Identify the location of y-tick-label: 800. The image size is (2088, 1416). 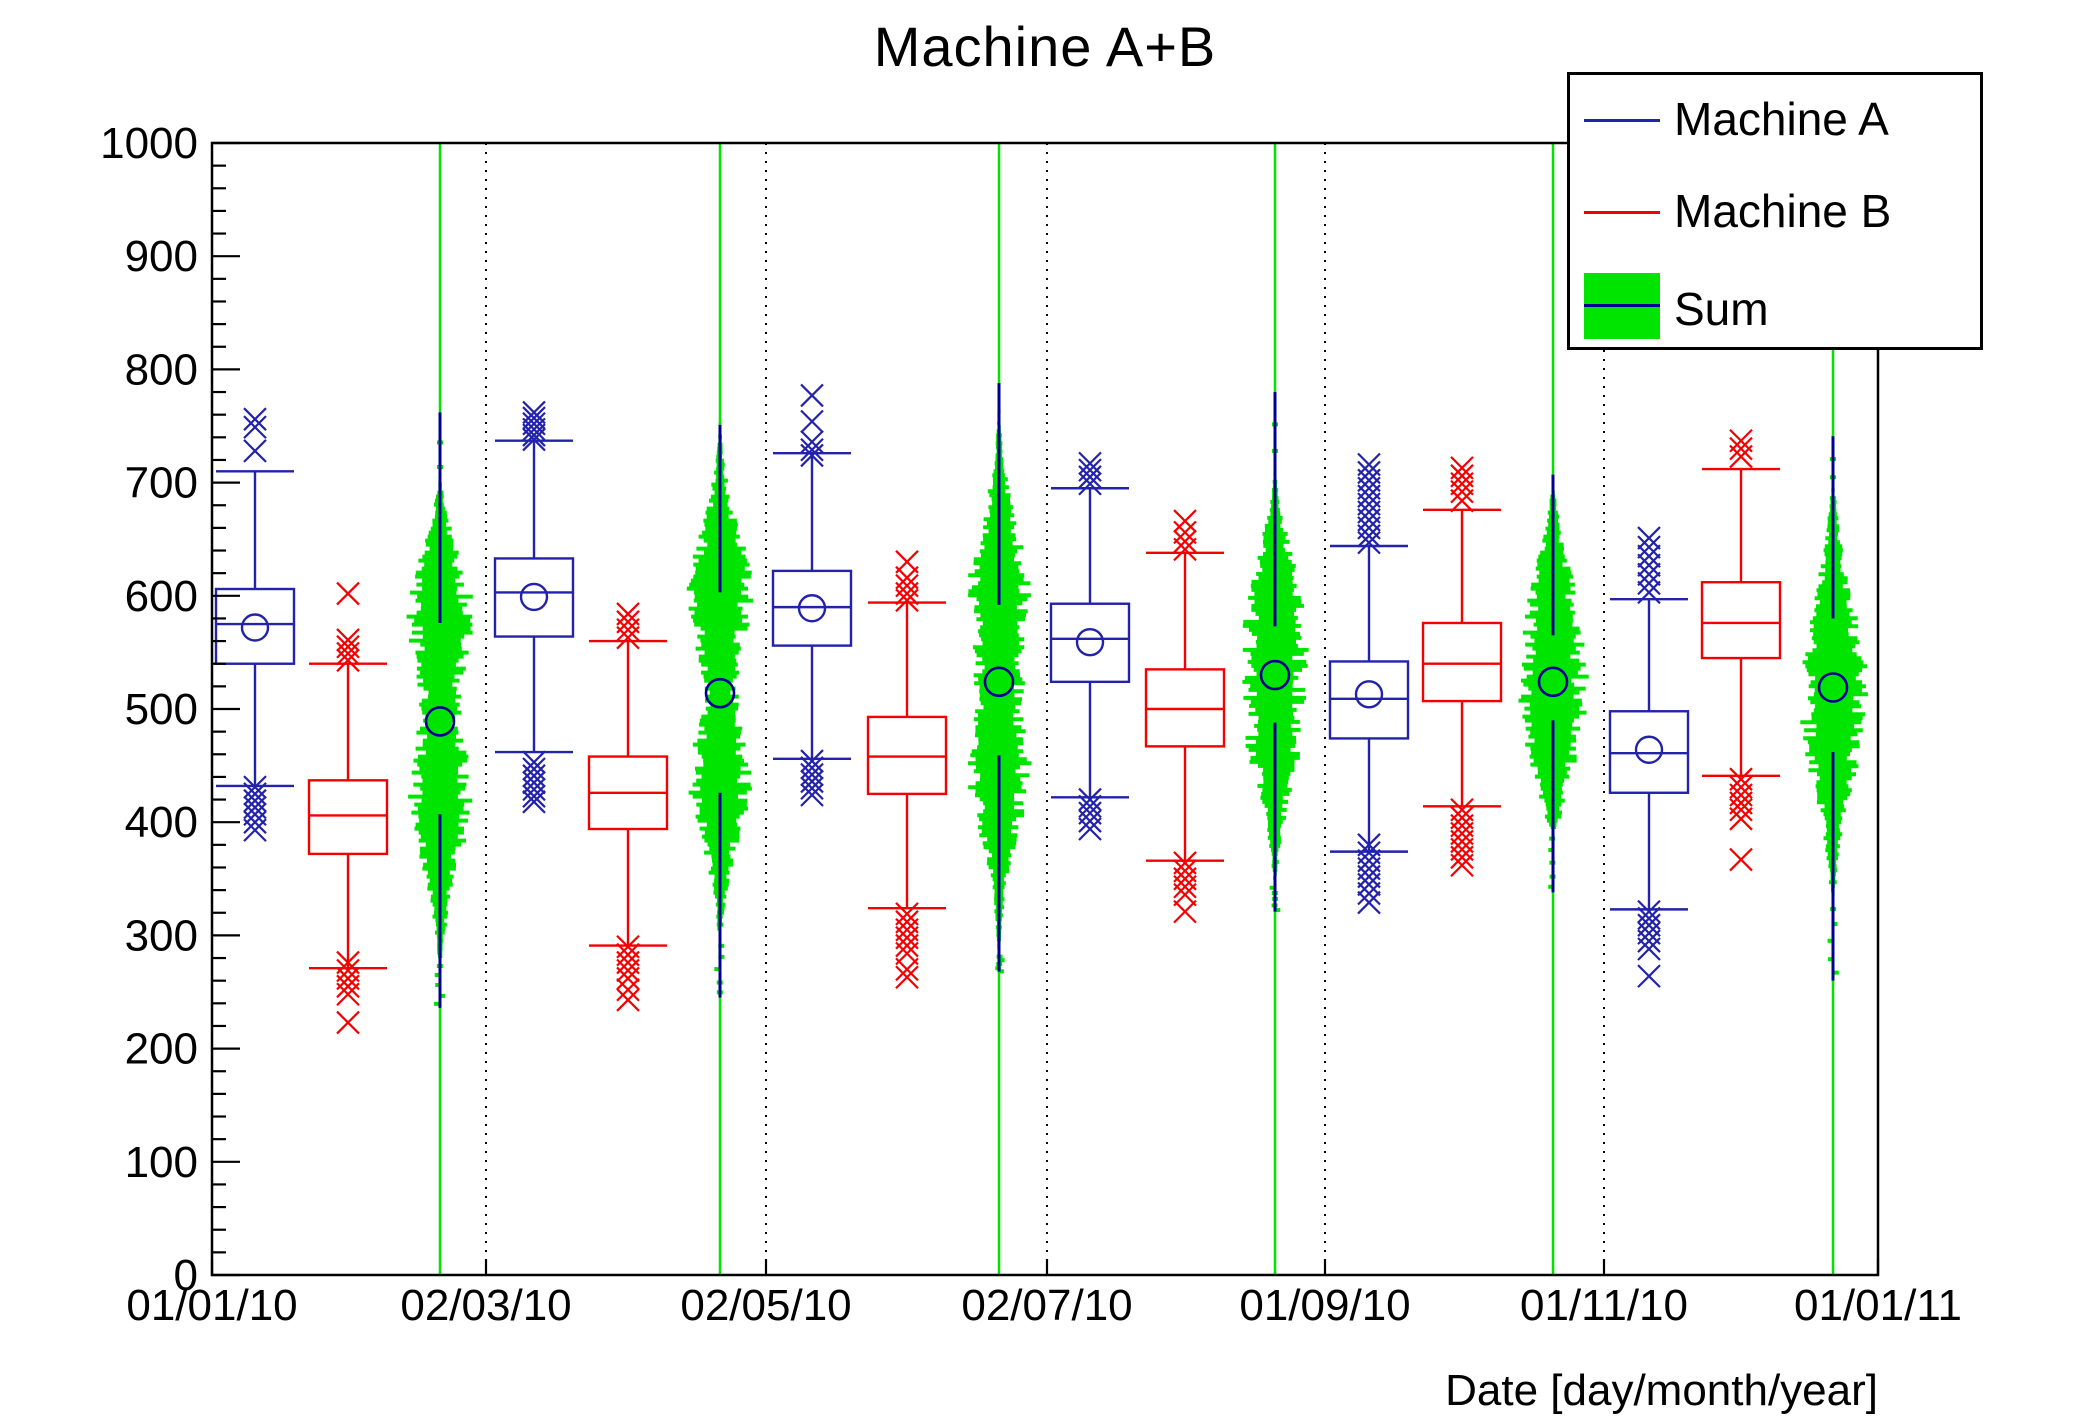
(161, 369).